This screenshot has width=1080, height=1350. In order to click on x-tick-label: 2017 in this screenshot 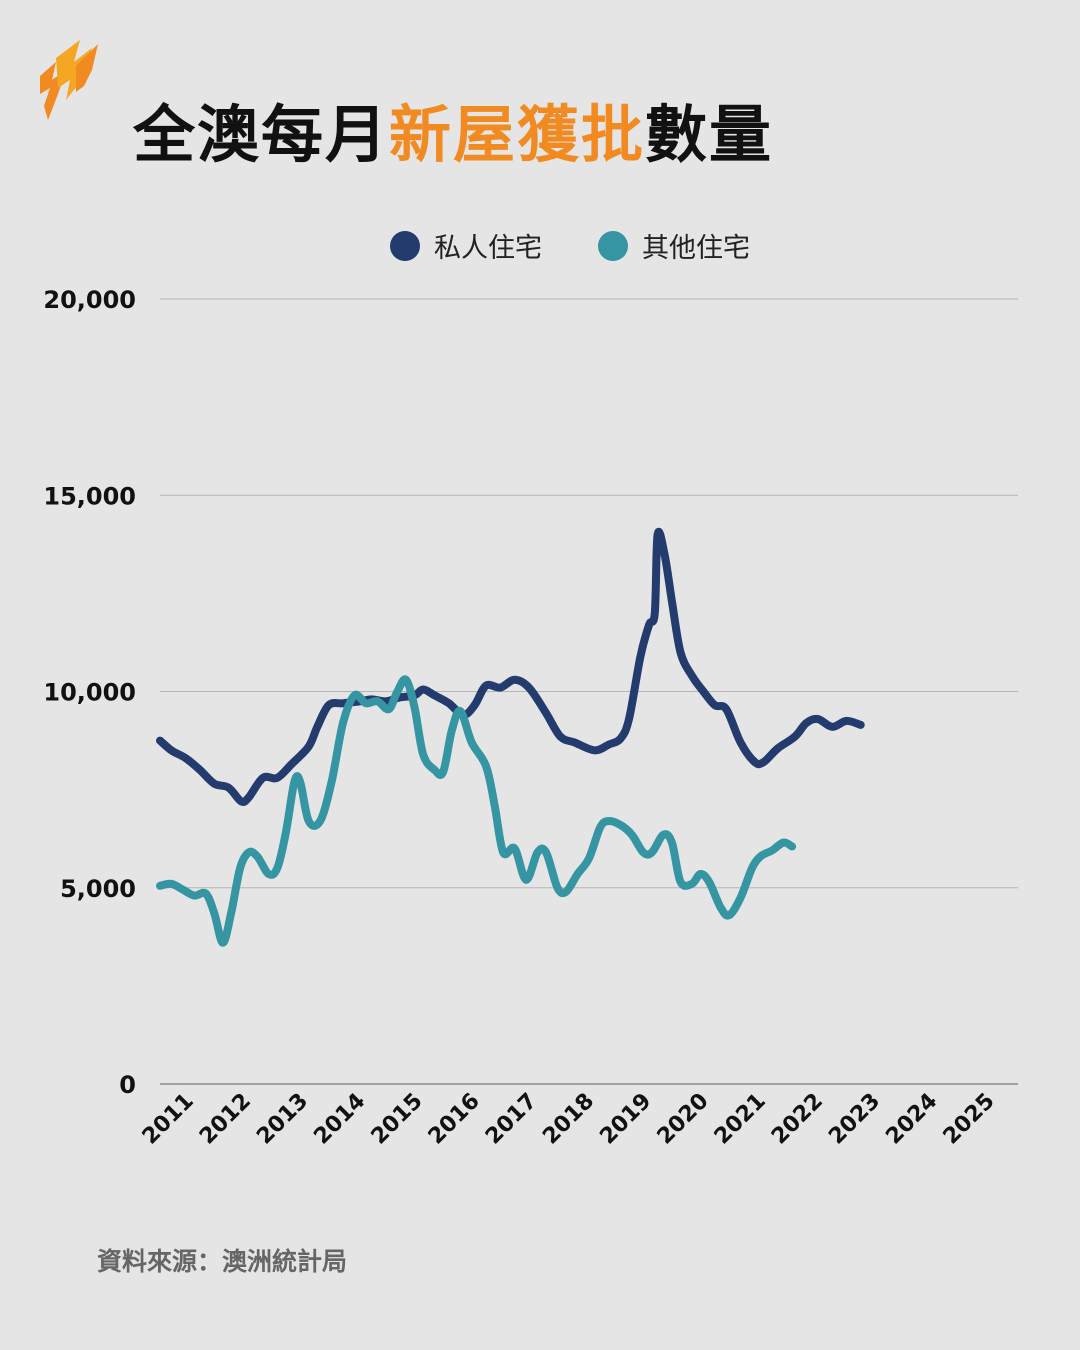, I will do `click(511, 1119)`.